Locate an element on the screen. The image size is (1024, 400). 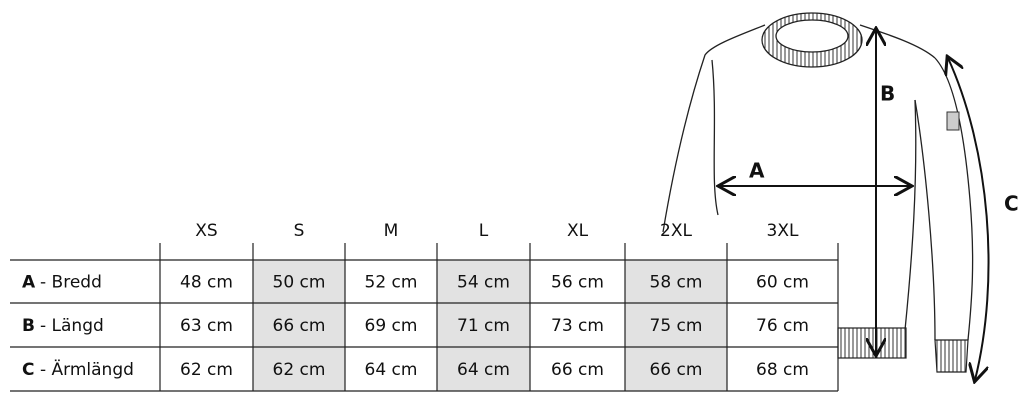
waist-rib is located at coordinates (872, 343).